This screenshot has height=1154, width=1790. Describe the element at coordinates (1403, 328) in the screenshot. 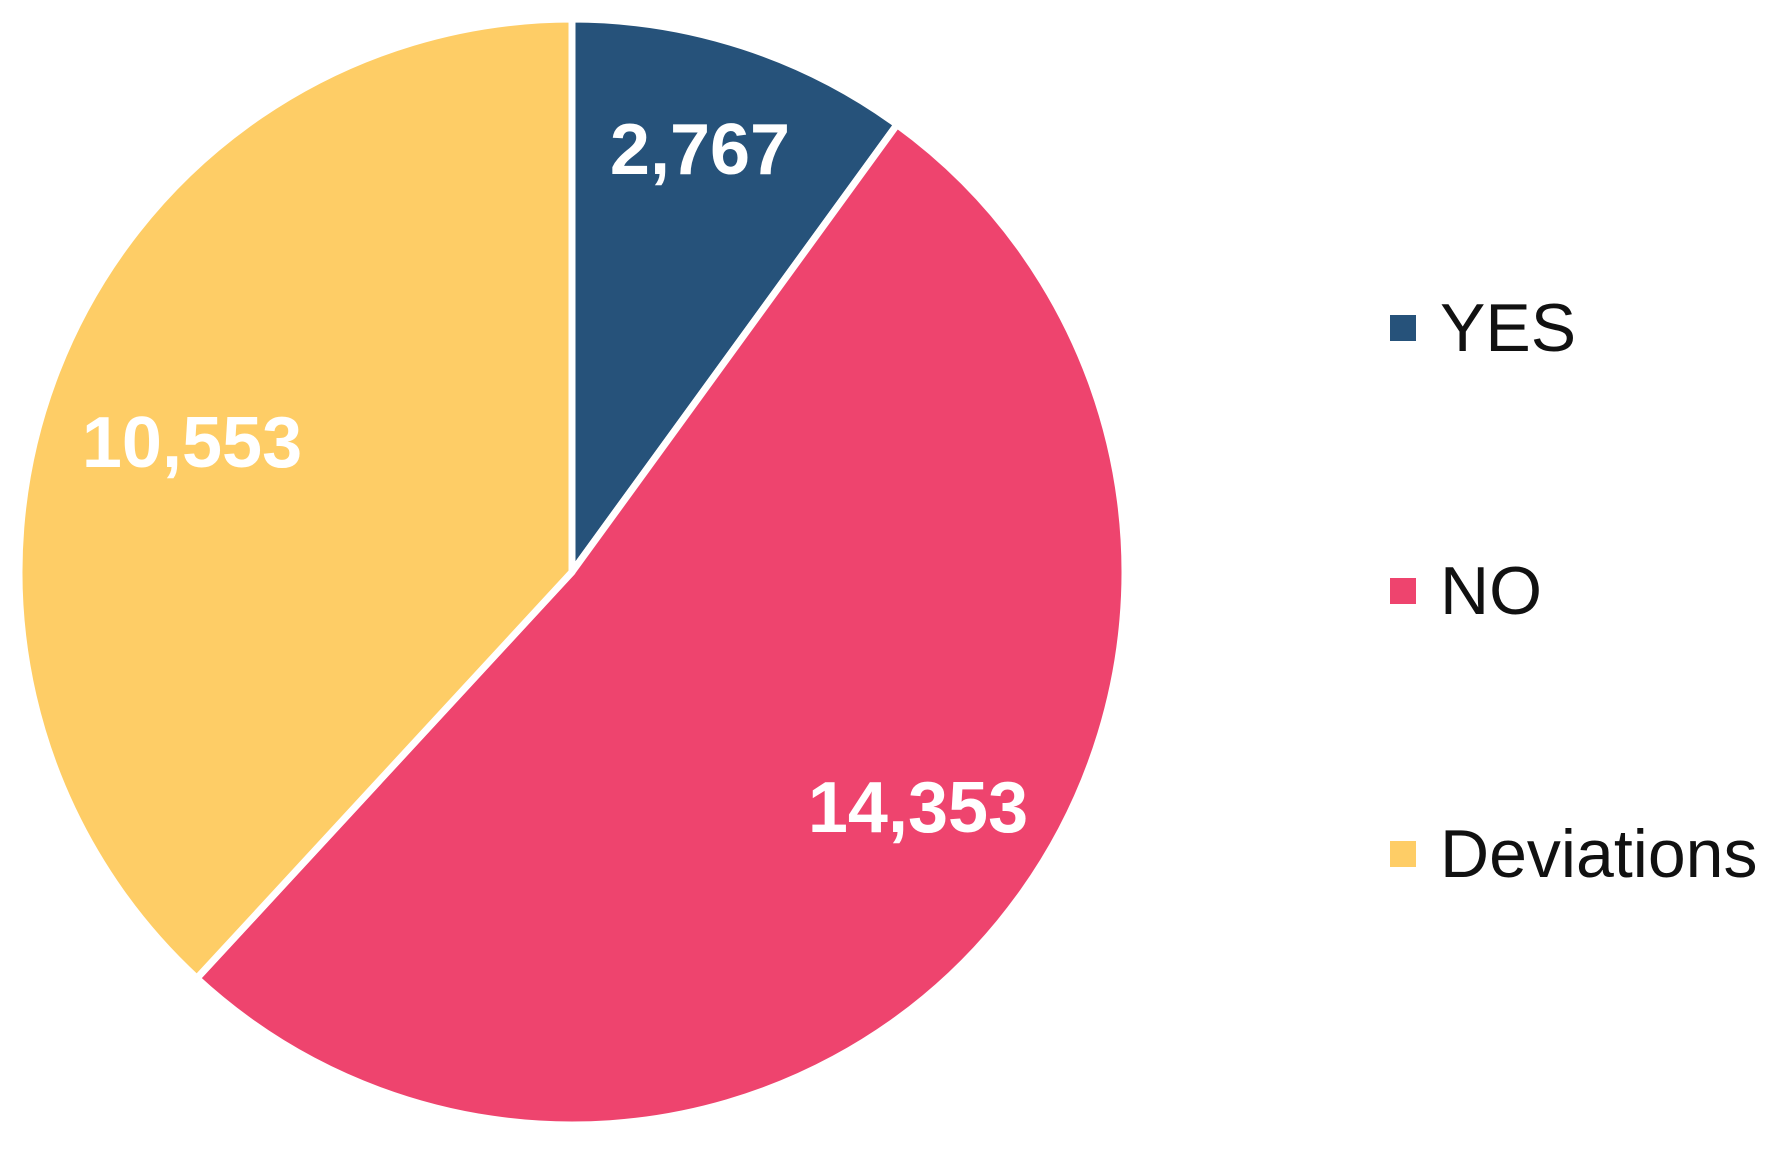

I see `legend-swatch-yes` at that location.